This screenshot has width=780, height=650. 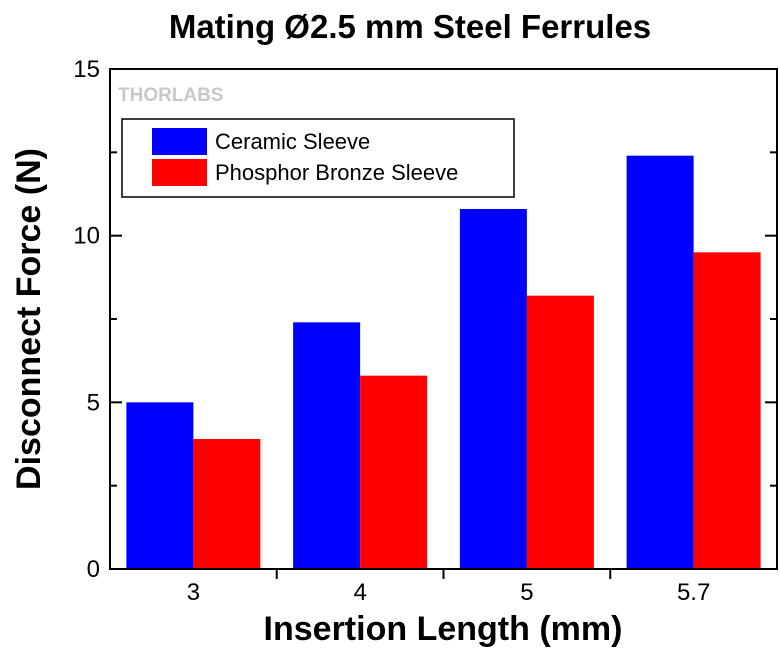 What do you see at coordinates (171, 95) in the screenshot?
I see `watermark-logo: THORLABS` at bounding box center [171, 95].